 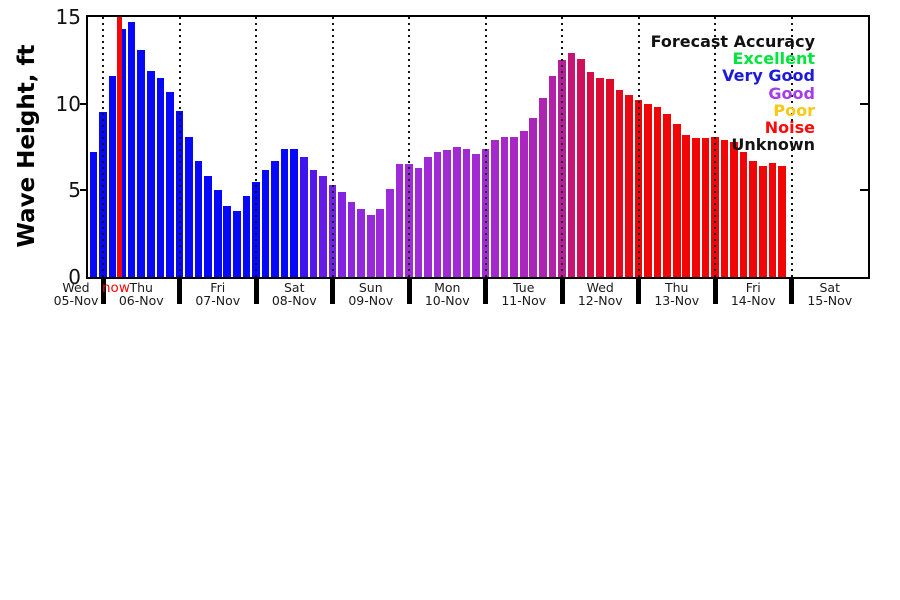 I want to click on x-day-label: Mon 10-Nov, so click(x=447, y=294).